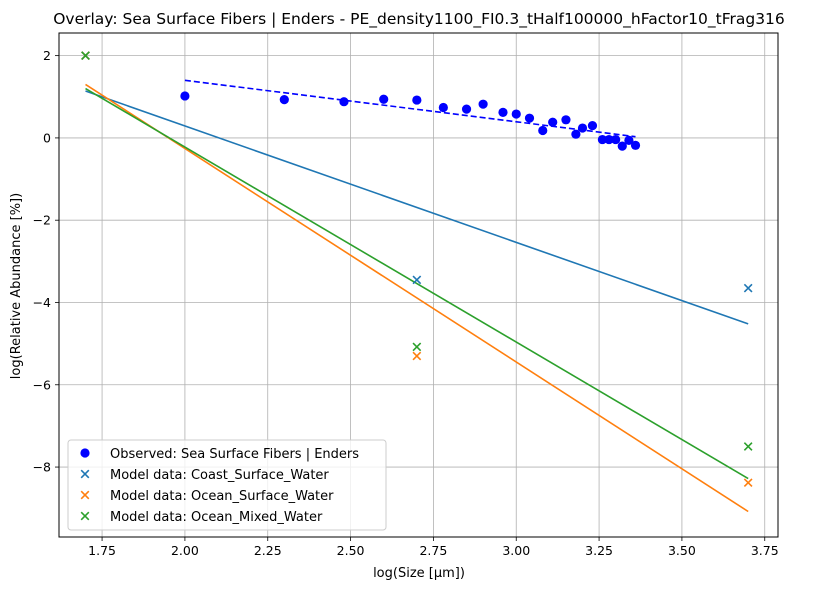 The height and width of the screenshot is (590, 820). Describe the element at coordinates (16, 286) in the screenshot. I see `y-axis-title: log(Relative Abundance [%])` at that location.